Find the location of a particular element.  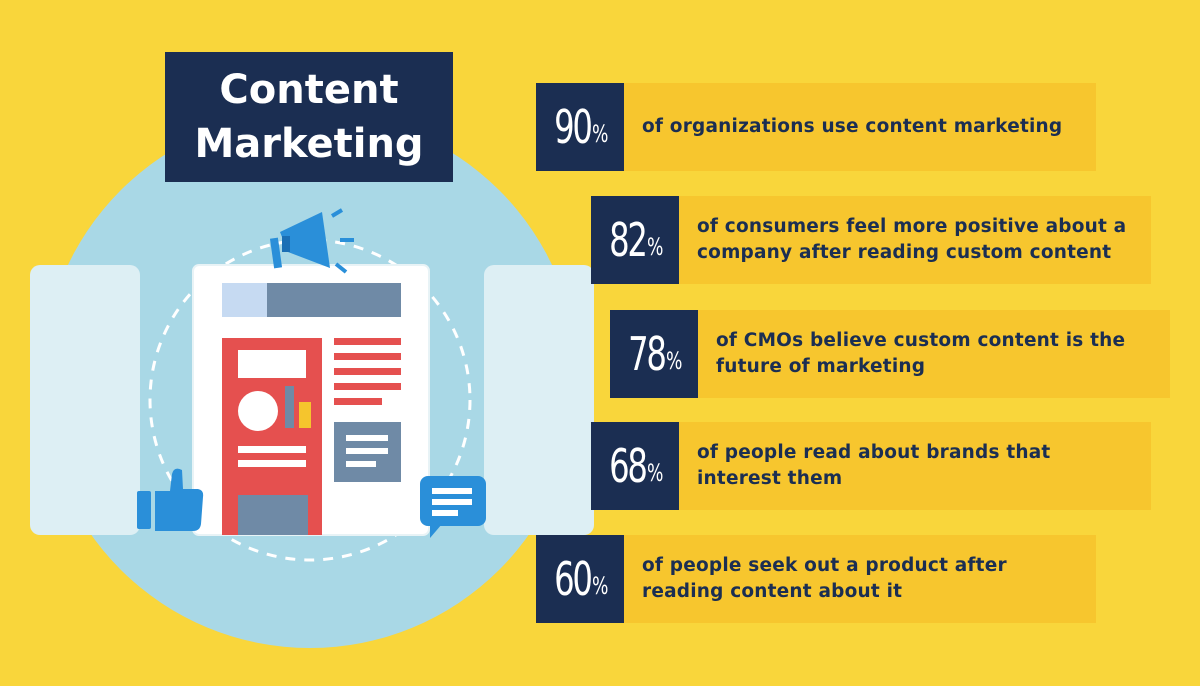

title-line-1: Content is located at coordinates (309, 90).